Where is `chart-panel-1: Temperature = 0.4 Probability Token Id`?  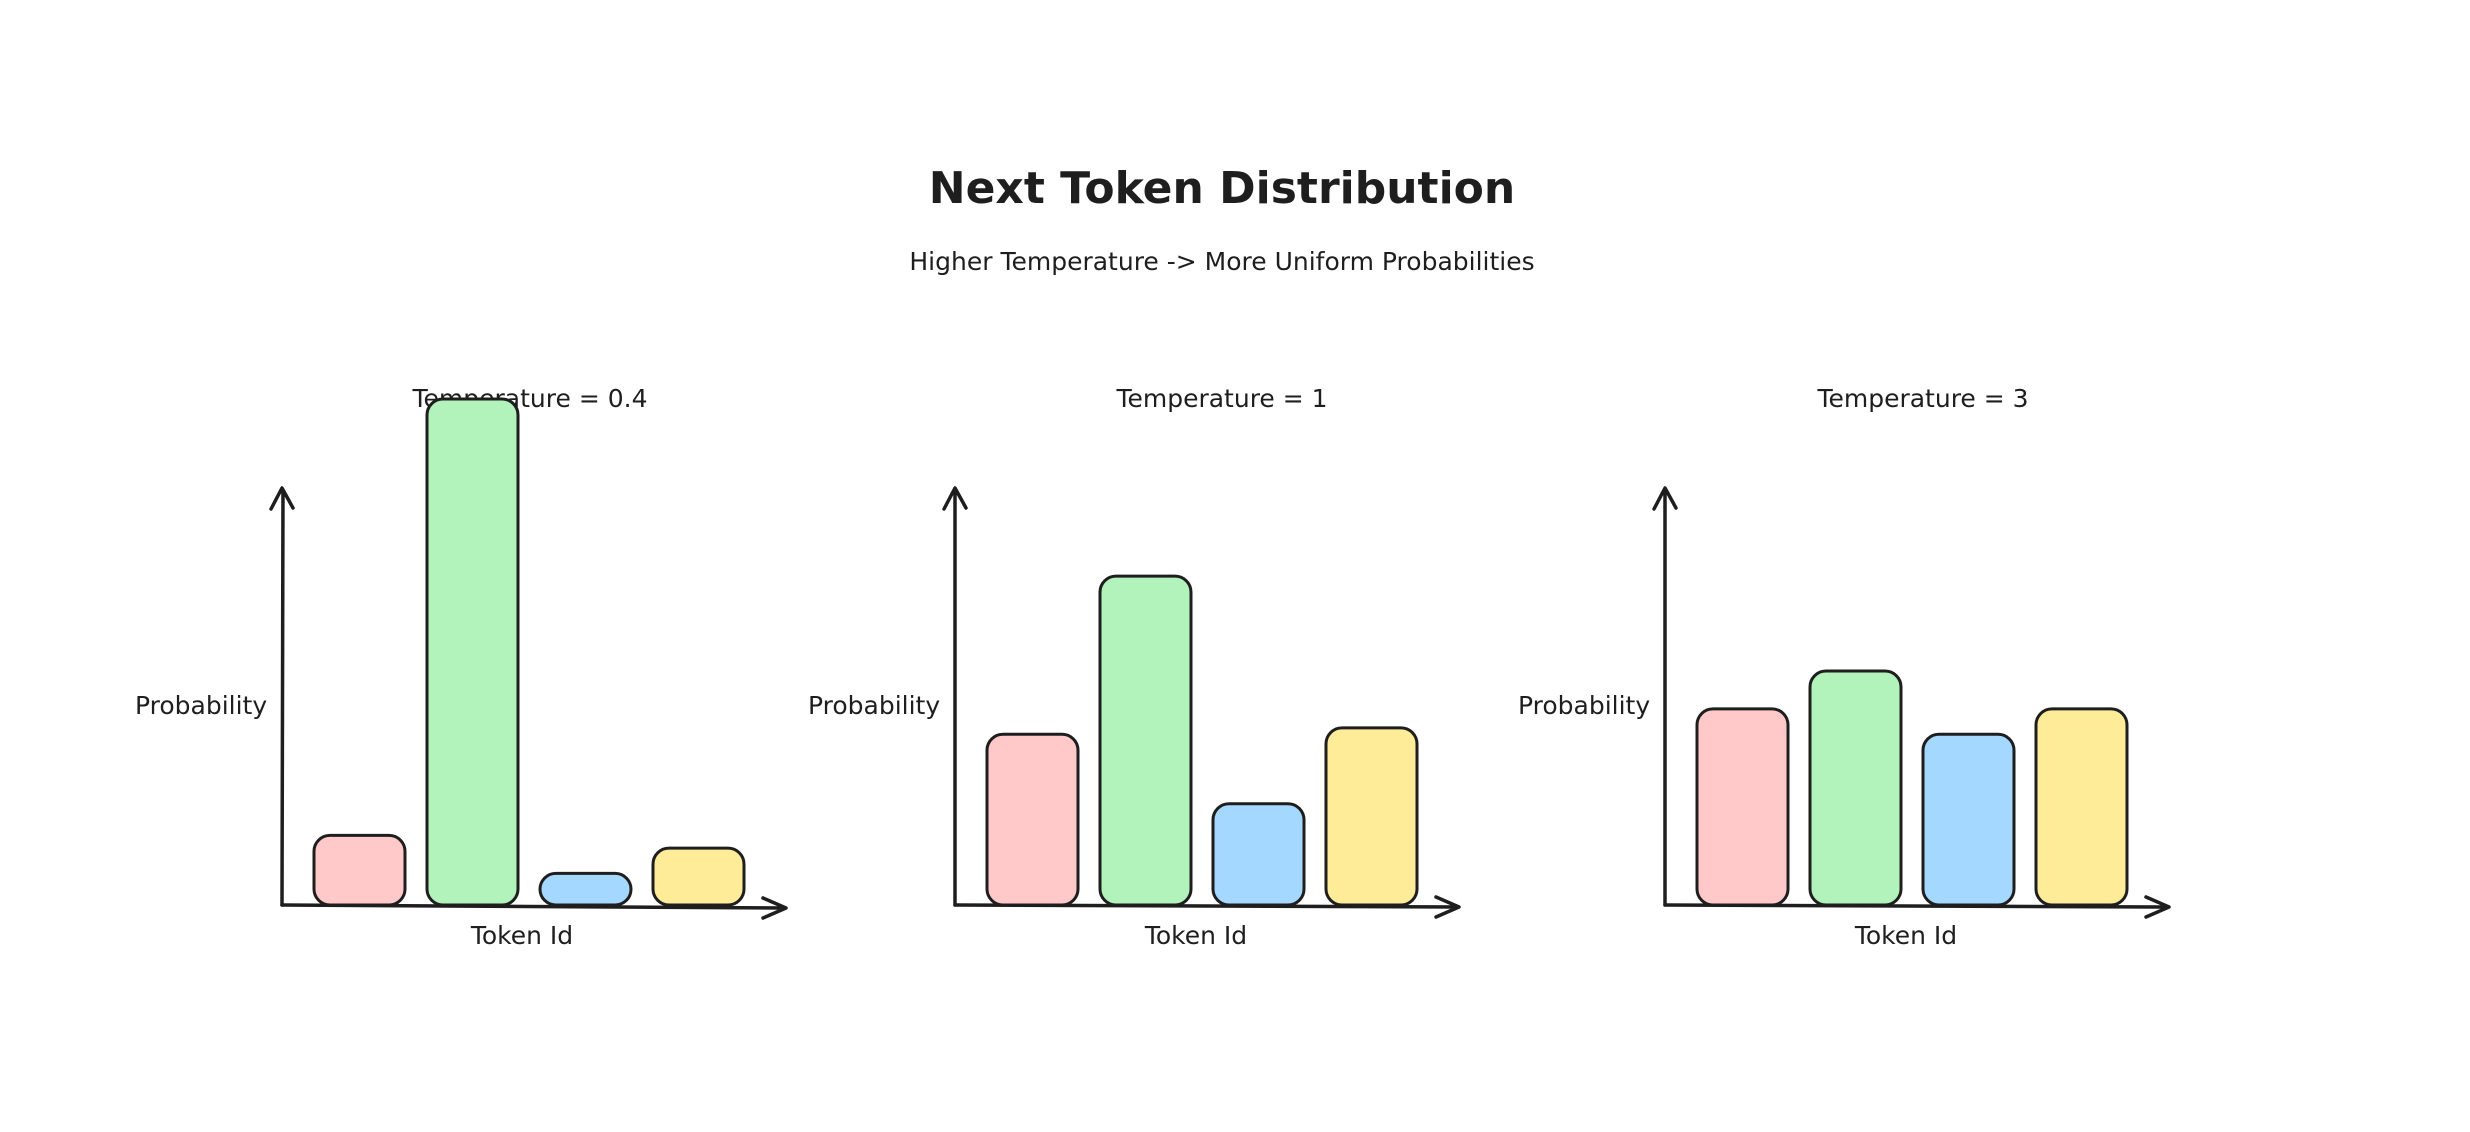
chart-panel-1: Temperature = 0.4 Probability Token Id is located at coordinates (461, 667).